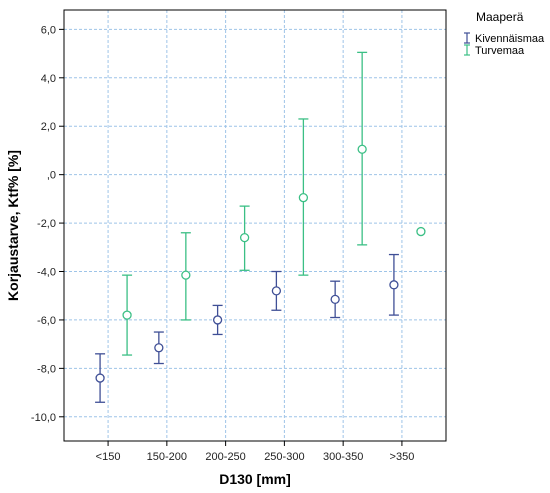 This screenshot has width=550, height=493. What do you see at coordinates (510, 39) in the screenshot?
I see `legend-label: Kivennäismaa` at bounding box center [510, 39].